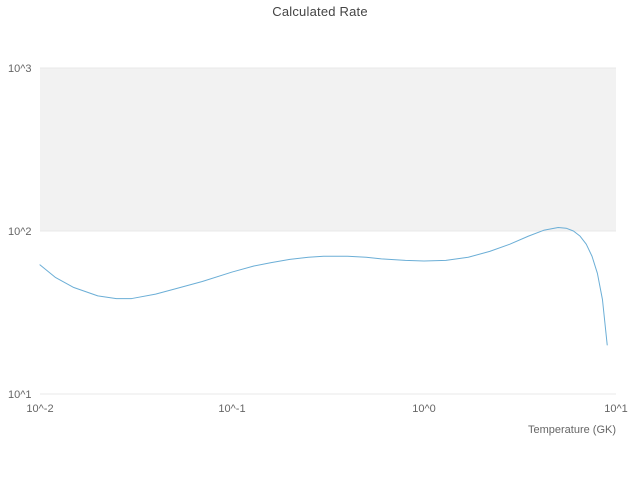  What do you see at coordinates (571, 430) in the screenshot?
I see `x-axis-title: Temperature (GK)` at bounding box center [571, 430].